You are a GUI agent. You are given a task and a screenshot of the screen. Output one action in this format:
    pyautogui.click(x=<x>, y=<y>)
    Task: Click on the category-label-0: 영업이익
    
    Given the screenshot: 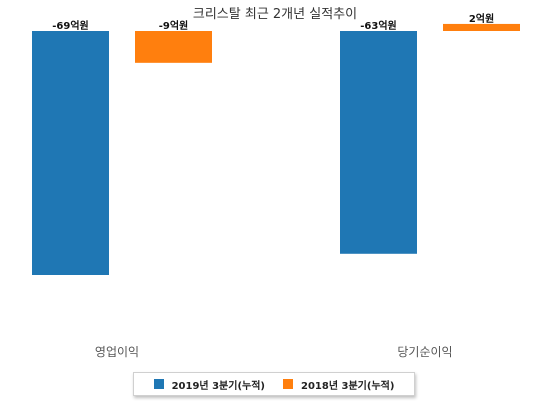 What is the action you would take?
    pyautogui.click(x=117, y=352)
    